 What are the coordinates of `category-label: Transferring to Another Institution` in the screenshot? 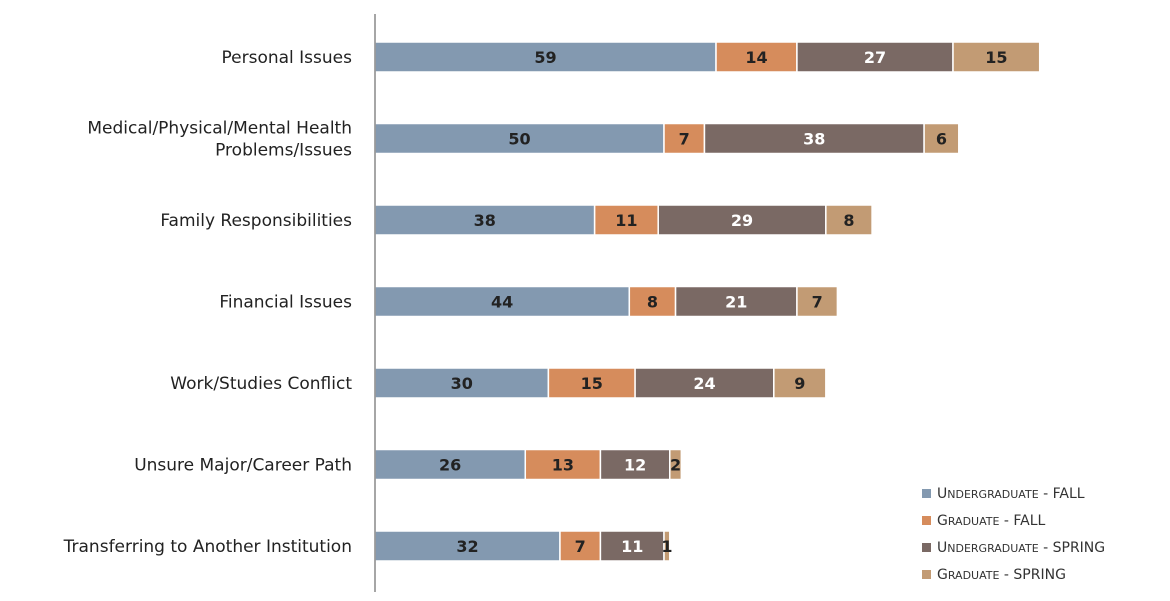 It's located at (207, 547).